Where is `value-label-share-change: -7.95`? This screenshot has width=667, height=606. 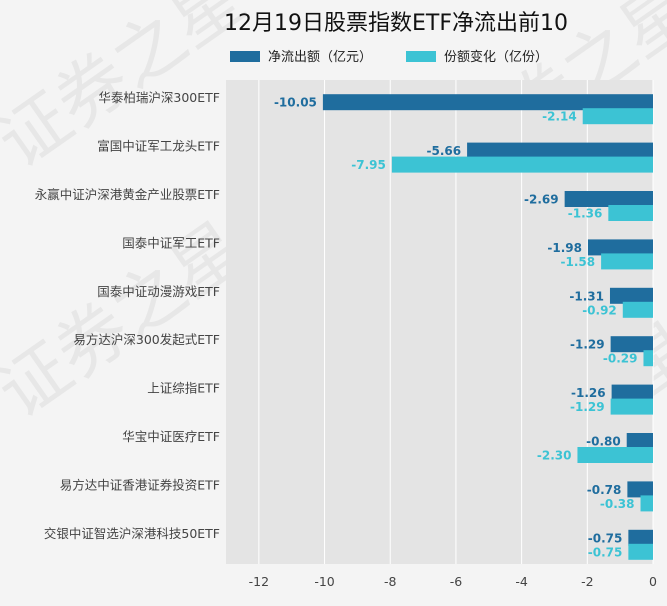
value-label-share-change: -7.95 is located at coordinates (368, 165).